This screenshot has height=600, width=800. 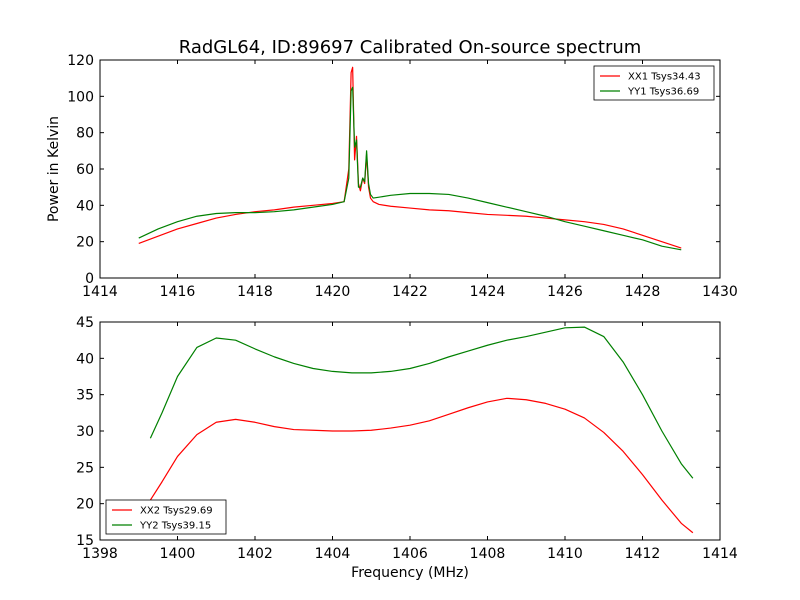 I want to click on bottom-y-tick-label: 15, so click(x=85, y=541).